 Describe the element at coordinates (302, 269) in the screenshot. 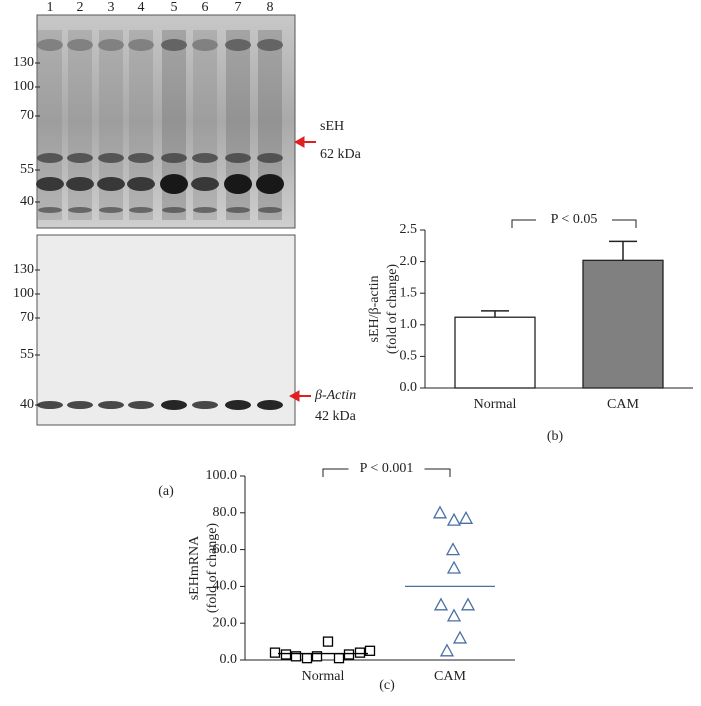

I see `arrow` at that location.